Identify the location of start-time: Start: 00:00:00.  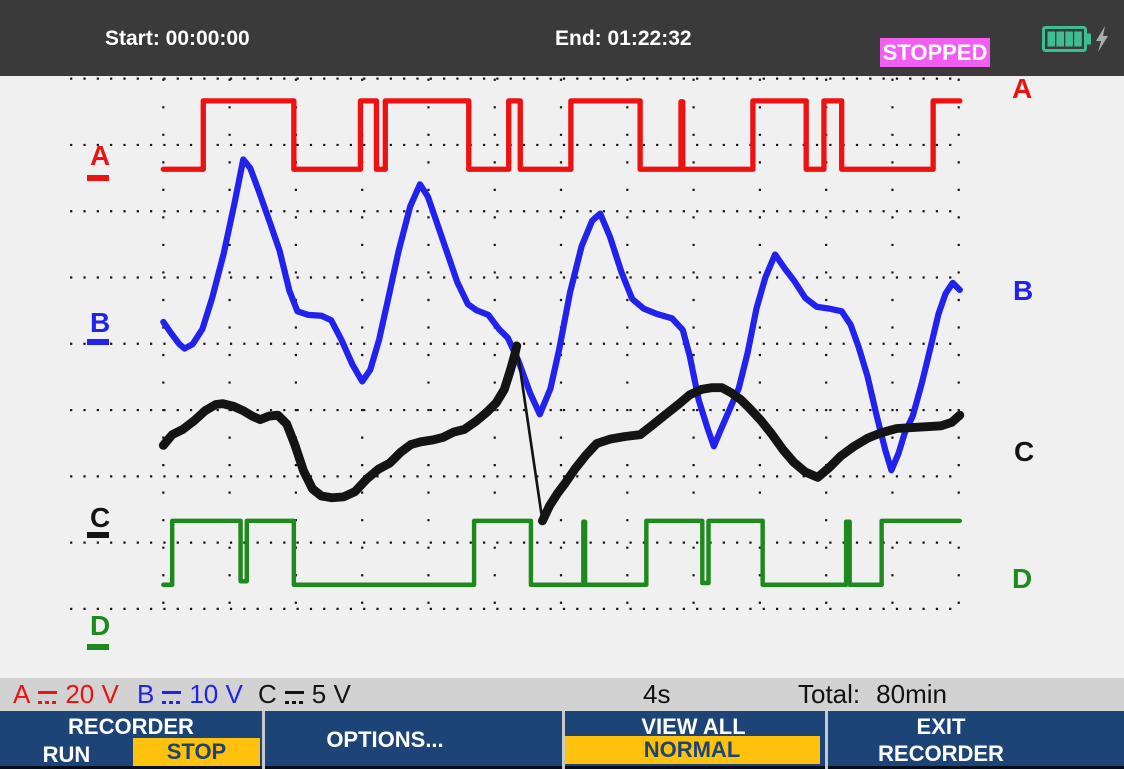
(177, 38).